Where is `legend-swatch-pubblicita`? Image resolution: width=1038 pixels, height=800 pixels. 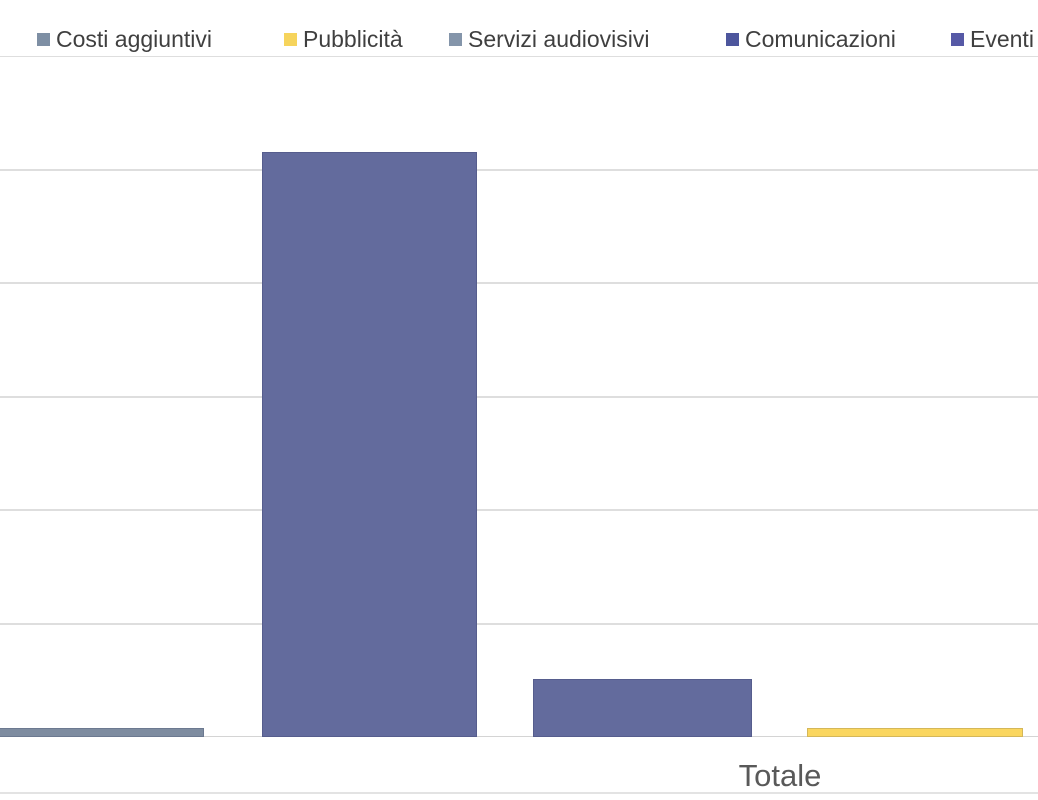
legend-swatch-pubblicita is located at coordinates (290, 39).